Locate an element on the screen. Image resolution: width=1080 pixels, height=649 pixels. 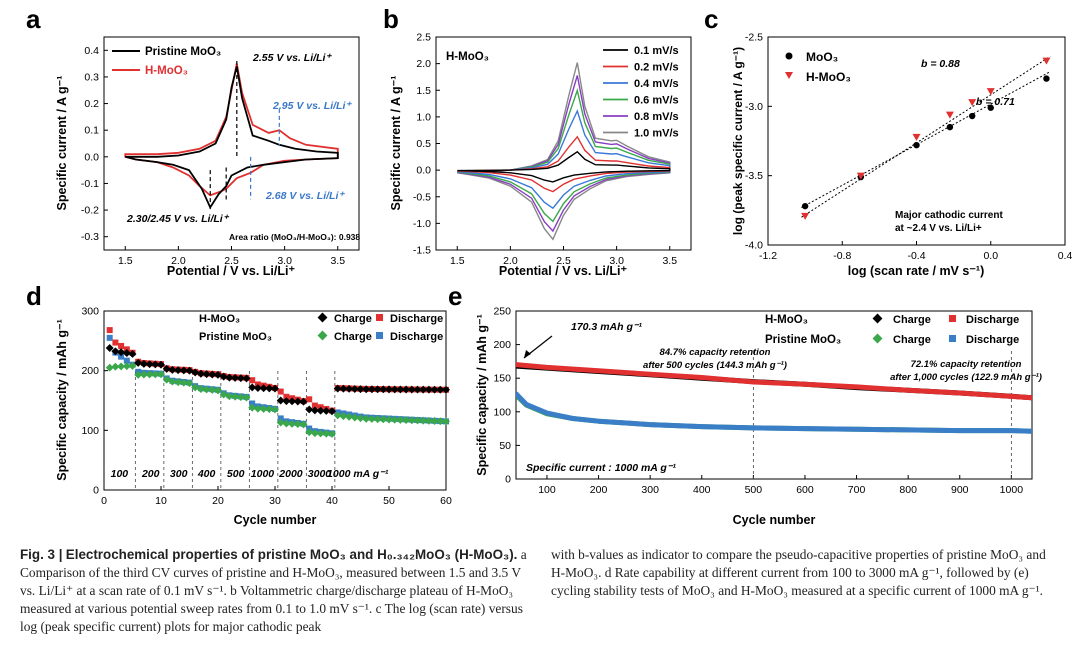
rate-label: 2000 is located at coordinates (290, 474).